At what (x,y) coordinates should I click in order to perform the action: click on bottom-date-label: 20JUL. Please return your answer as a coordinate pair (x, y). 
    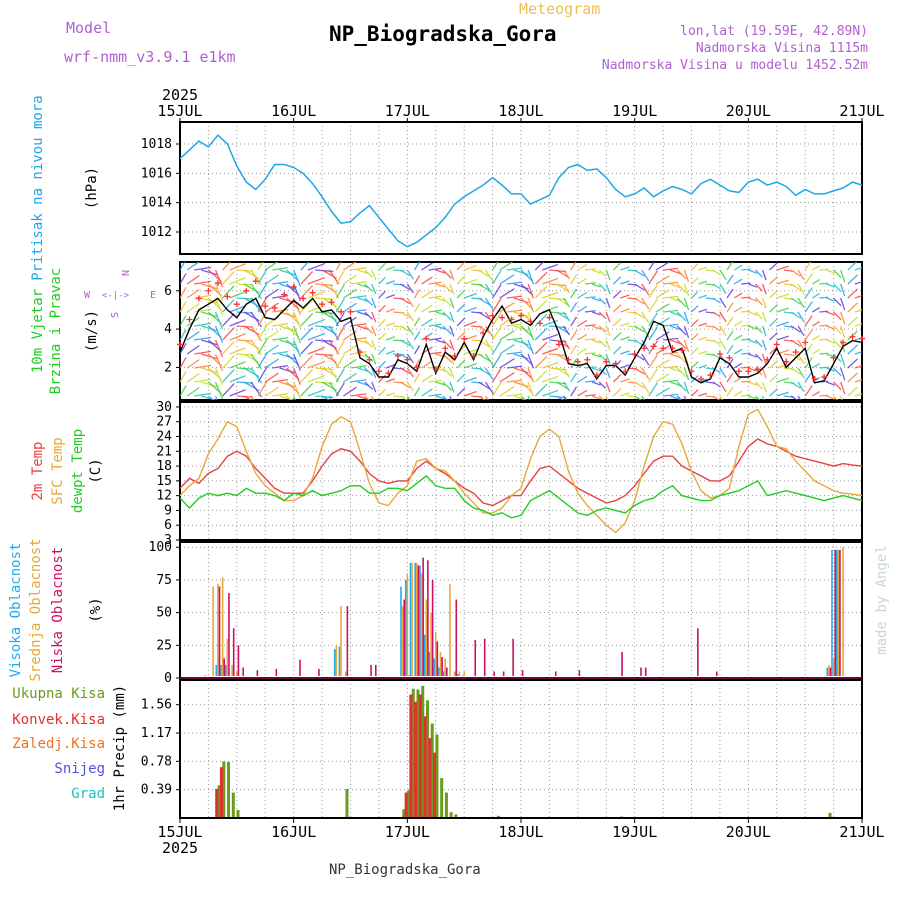
    Looking at the image, I should click on (748, 832).